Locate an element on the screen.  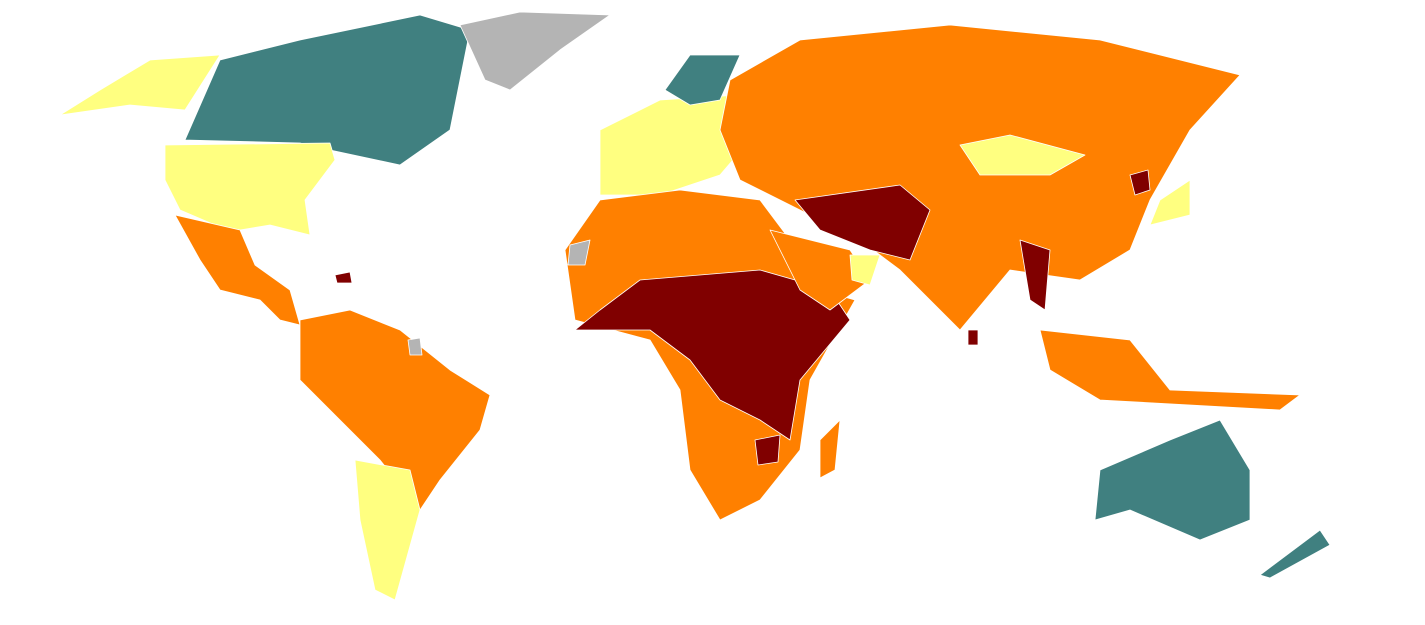
south-america is located at coordinates (395, 410).